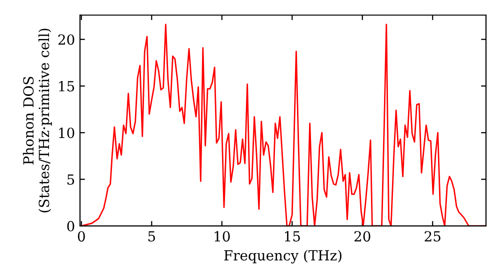 This screenshot has width=500, height=280. What do you see at coordinates (292, 236) in the screenshot?
I see `x-tick-label: 15` at bounding box center [292, 236].